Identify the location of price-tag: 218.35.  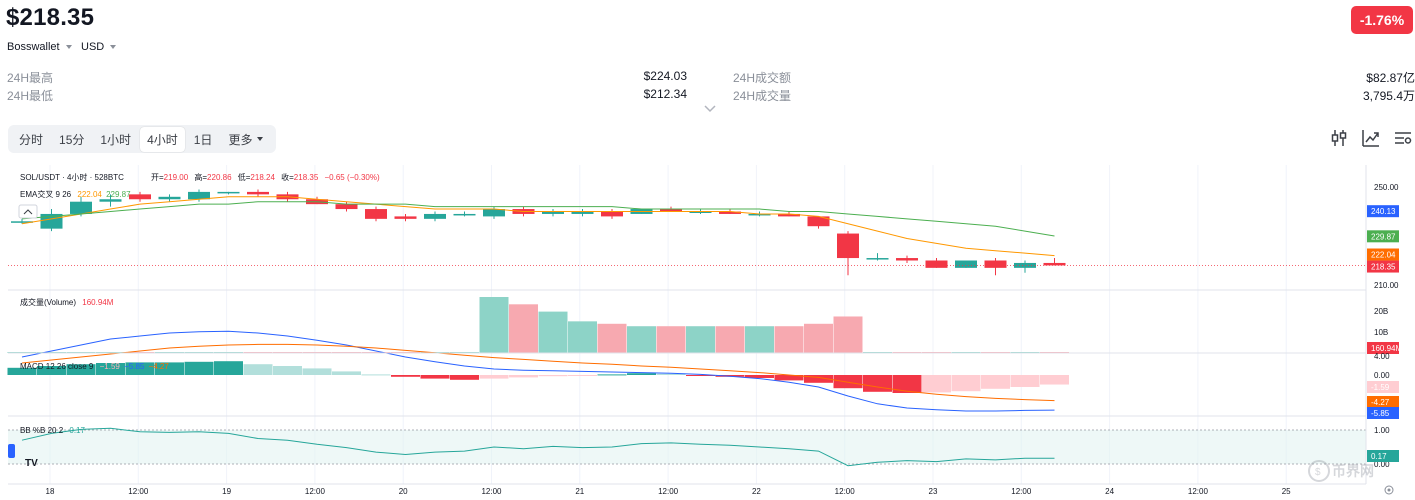
(1383, 267).